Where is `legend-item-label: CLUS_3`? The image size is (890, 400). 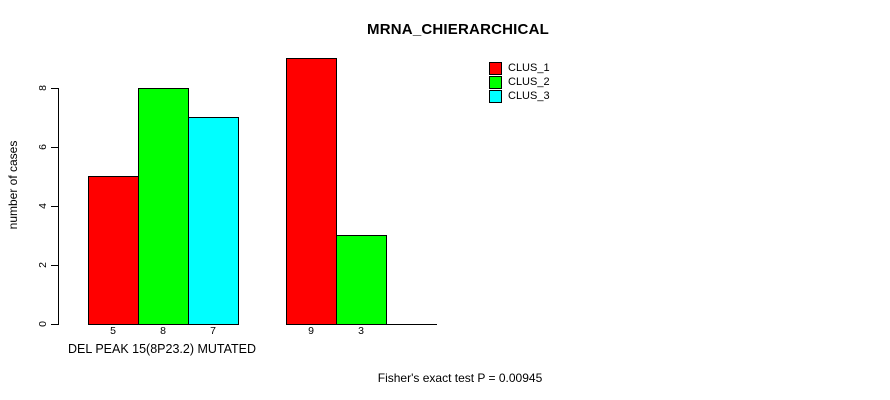
legend-item-label: CLUS_3 is located at coordinates (529, 96).